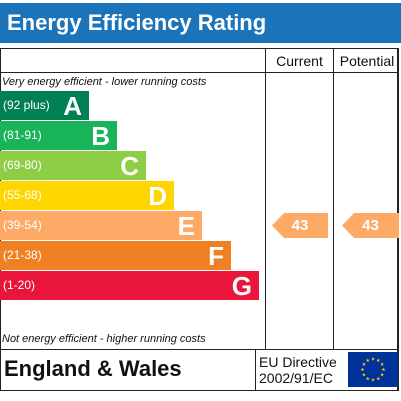 This screenshot has width=401, height=401. Describe the element at coordinates (22, 255) in the screenshot. I see `band-range-label: (21-38)` at that location.